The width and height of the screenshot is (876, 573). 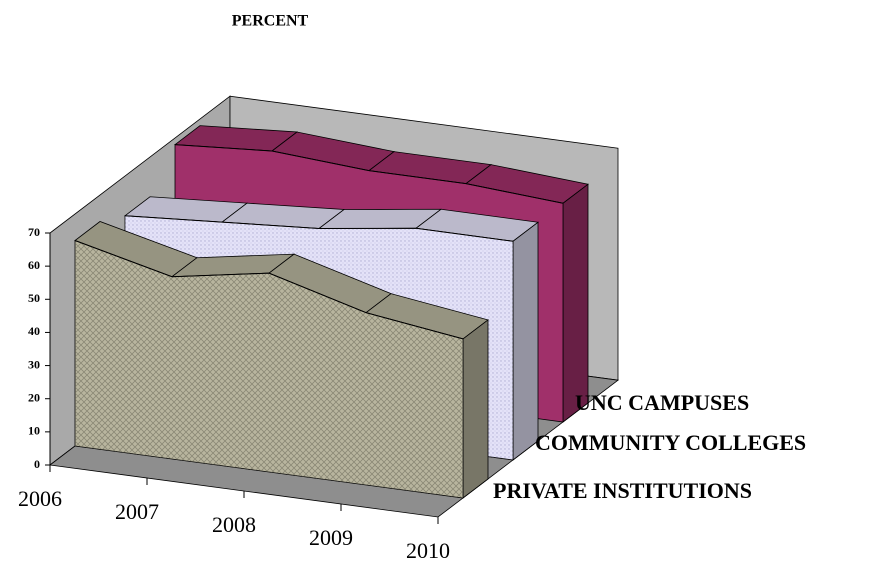 I want to click on x-tick-label: 2006, so click(x=40, y=498).